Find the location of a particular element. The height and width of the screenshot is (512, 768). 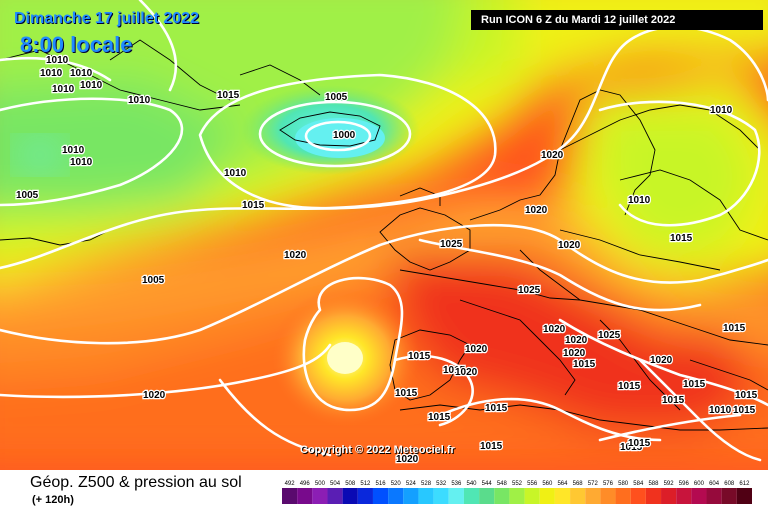

scale-tick-label: 532 is located at coordinates (441, 484).